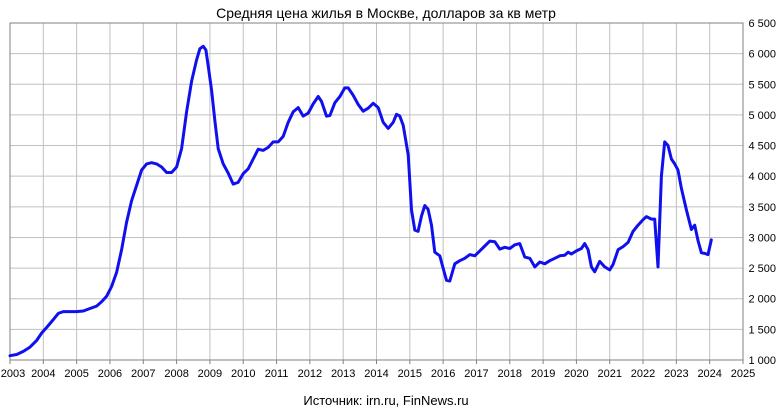 This screenshot has width=780, height=411. I want to click on x-tick-label: 2009, so click(210, 374).